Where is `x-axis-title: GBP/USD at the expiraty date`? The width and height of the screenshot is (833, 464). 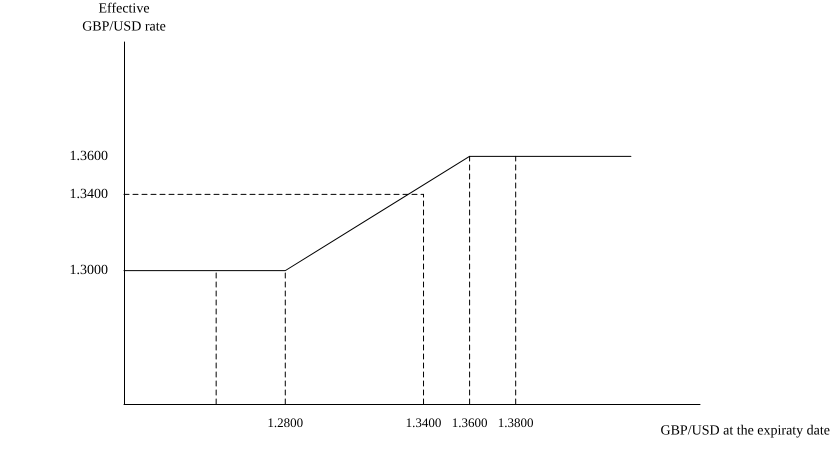
x-axis-title: GBP/USD at the expiraty date is located at coordinates (745, 431).